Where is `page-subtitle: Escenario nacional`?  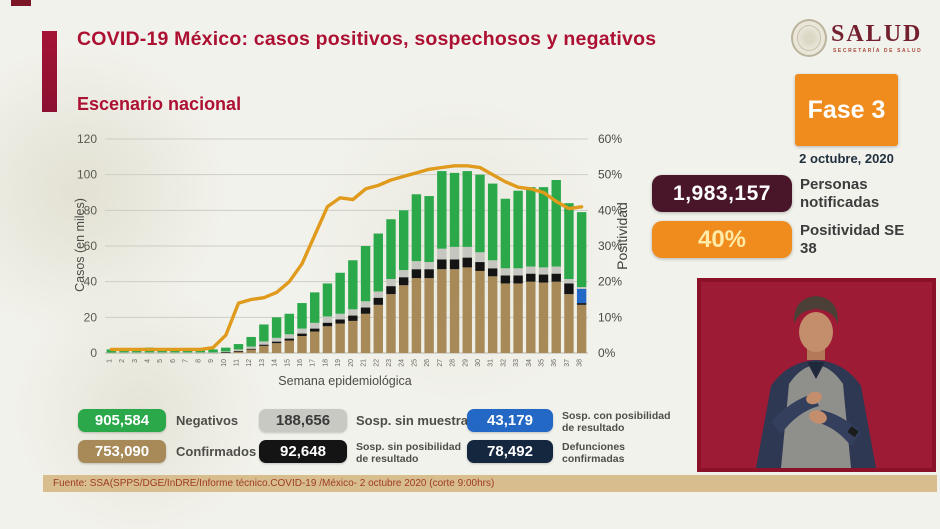 page-subtitle: Escenario nacional is located at coordinates (159, 104).